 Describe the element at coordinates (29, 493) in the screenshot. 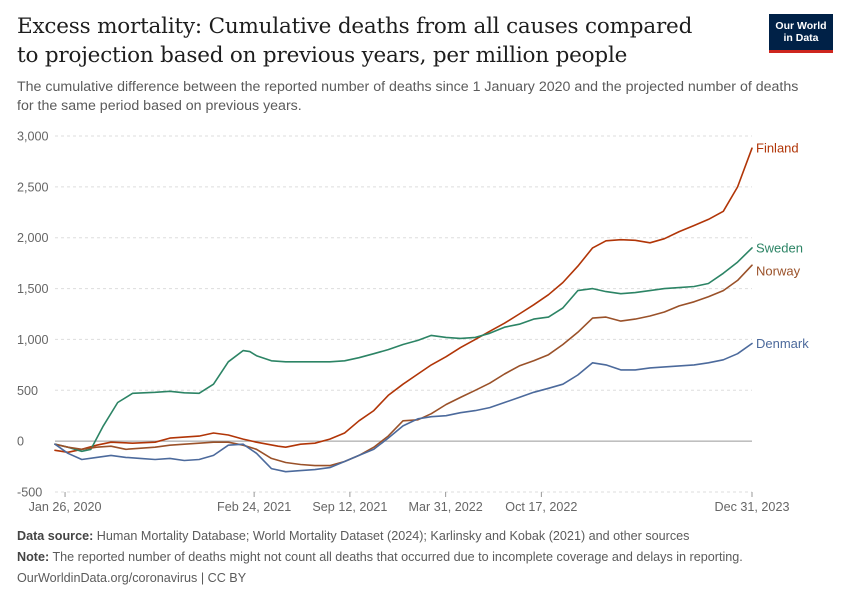

I see `y-tick-label: -500` at that location.